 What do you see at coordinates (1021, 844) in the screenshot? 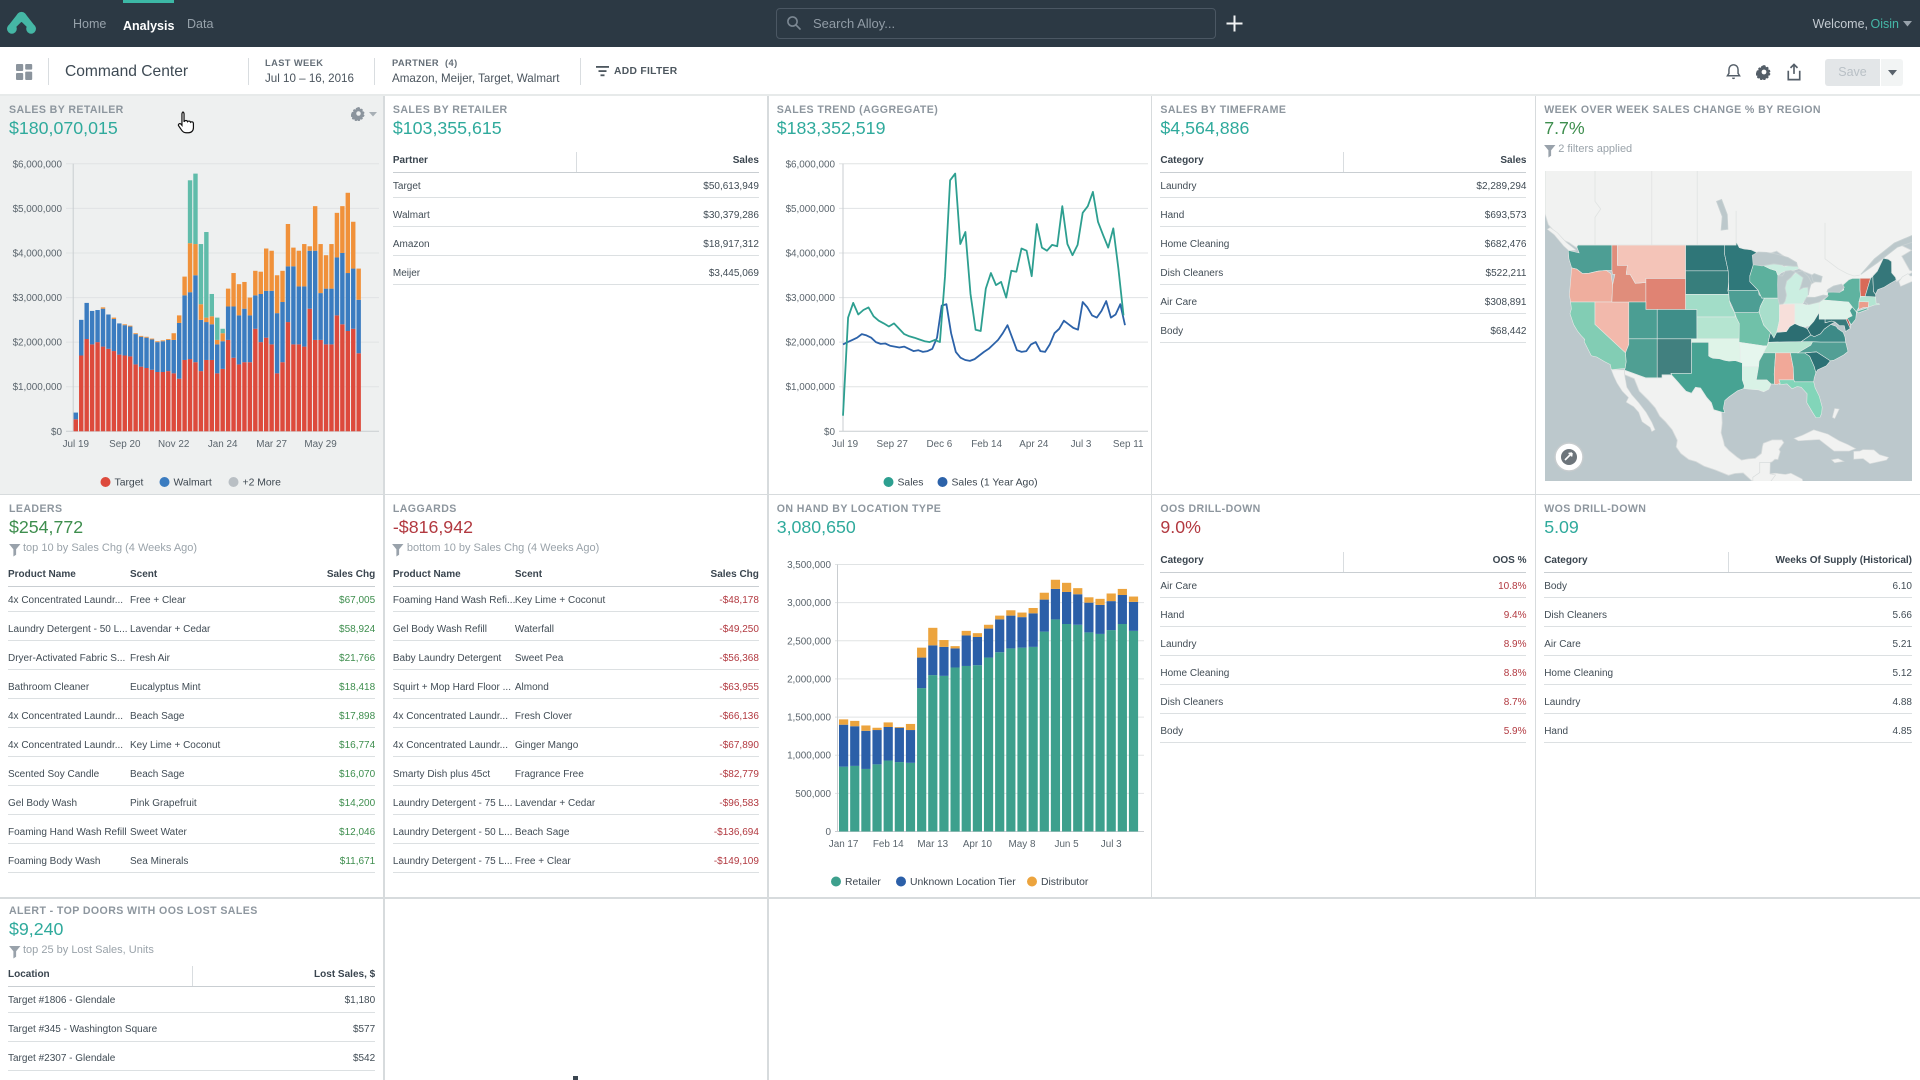
I see `svg-text: May 8` at bounding box center [1021, 844].